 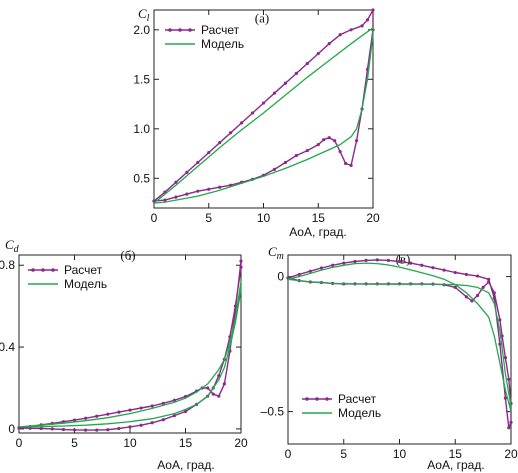 What do you see at coordinates (276, 253) in the screenshot?
I see `y-axis-label: Cm` at bounding box center [276, 253].